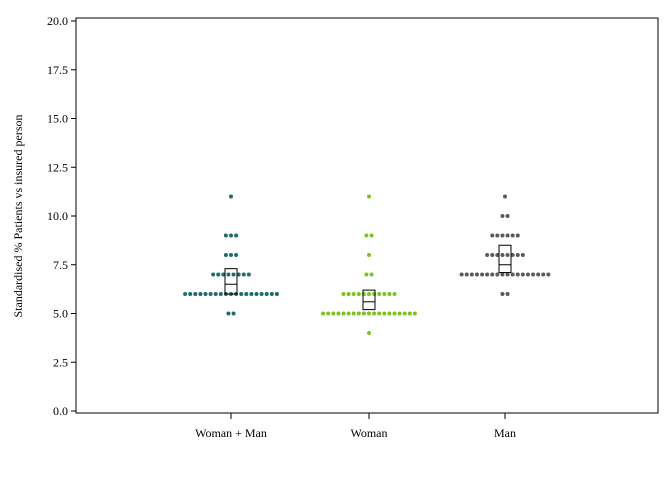 Image resolution: width=672 pixels, height=480 pixels. I want to click on x-tick-label: Man, so click(505, 433).